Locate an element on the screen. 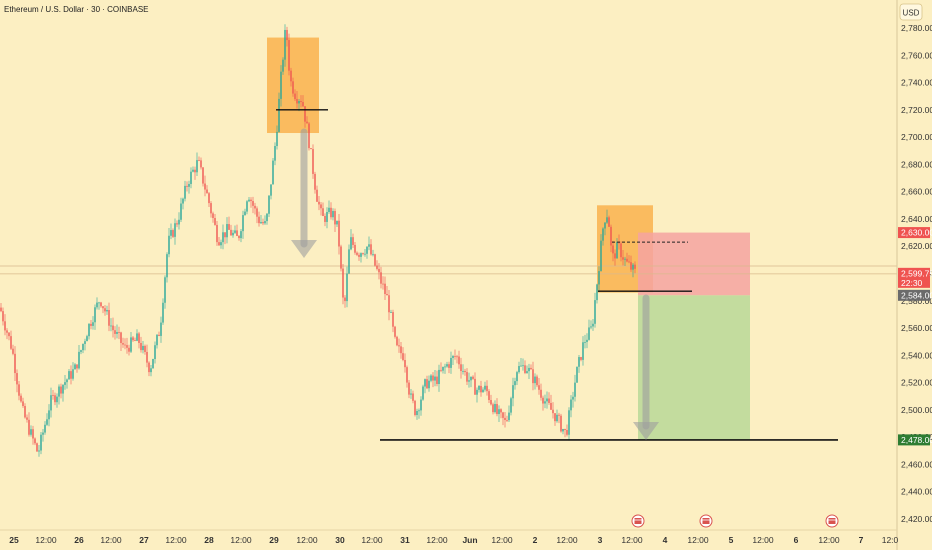  time-tick-label: Jun is located at coordinates (469, 540).